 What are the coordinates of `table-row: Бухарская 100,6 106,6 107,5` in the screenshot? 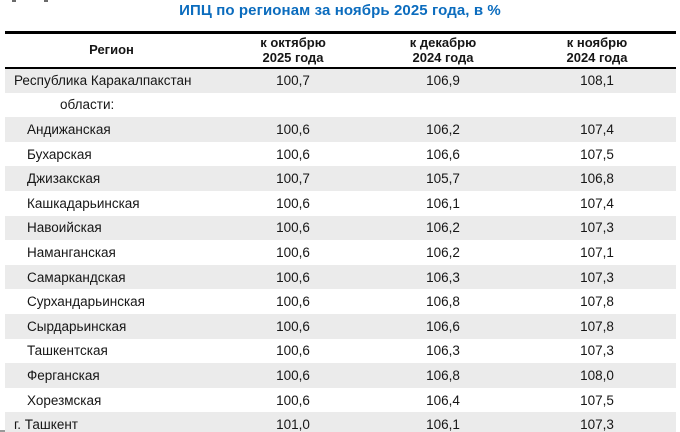 It's located at (340, 154).